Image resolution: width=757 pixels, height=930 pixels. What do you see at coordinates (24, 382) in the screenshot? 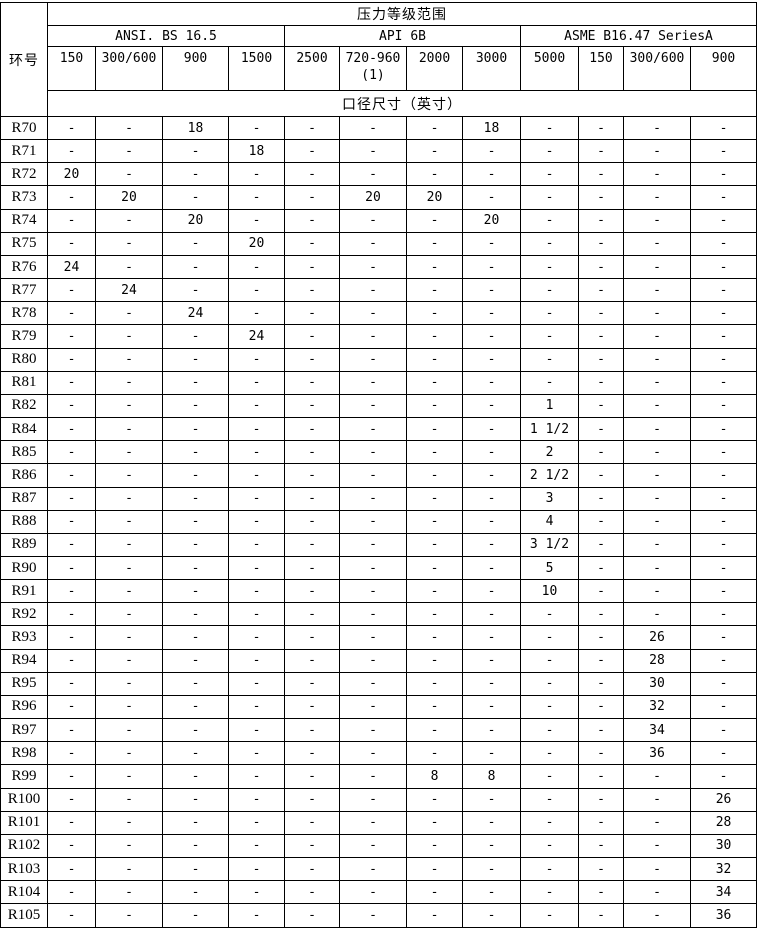
I see `ring-number: R81` at bounding box center [24, 382].